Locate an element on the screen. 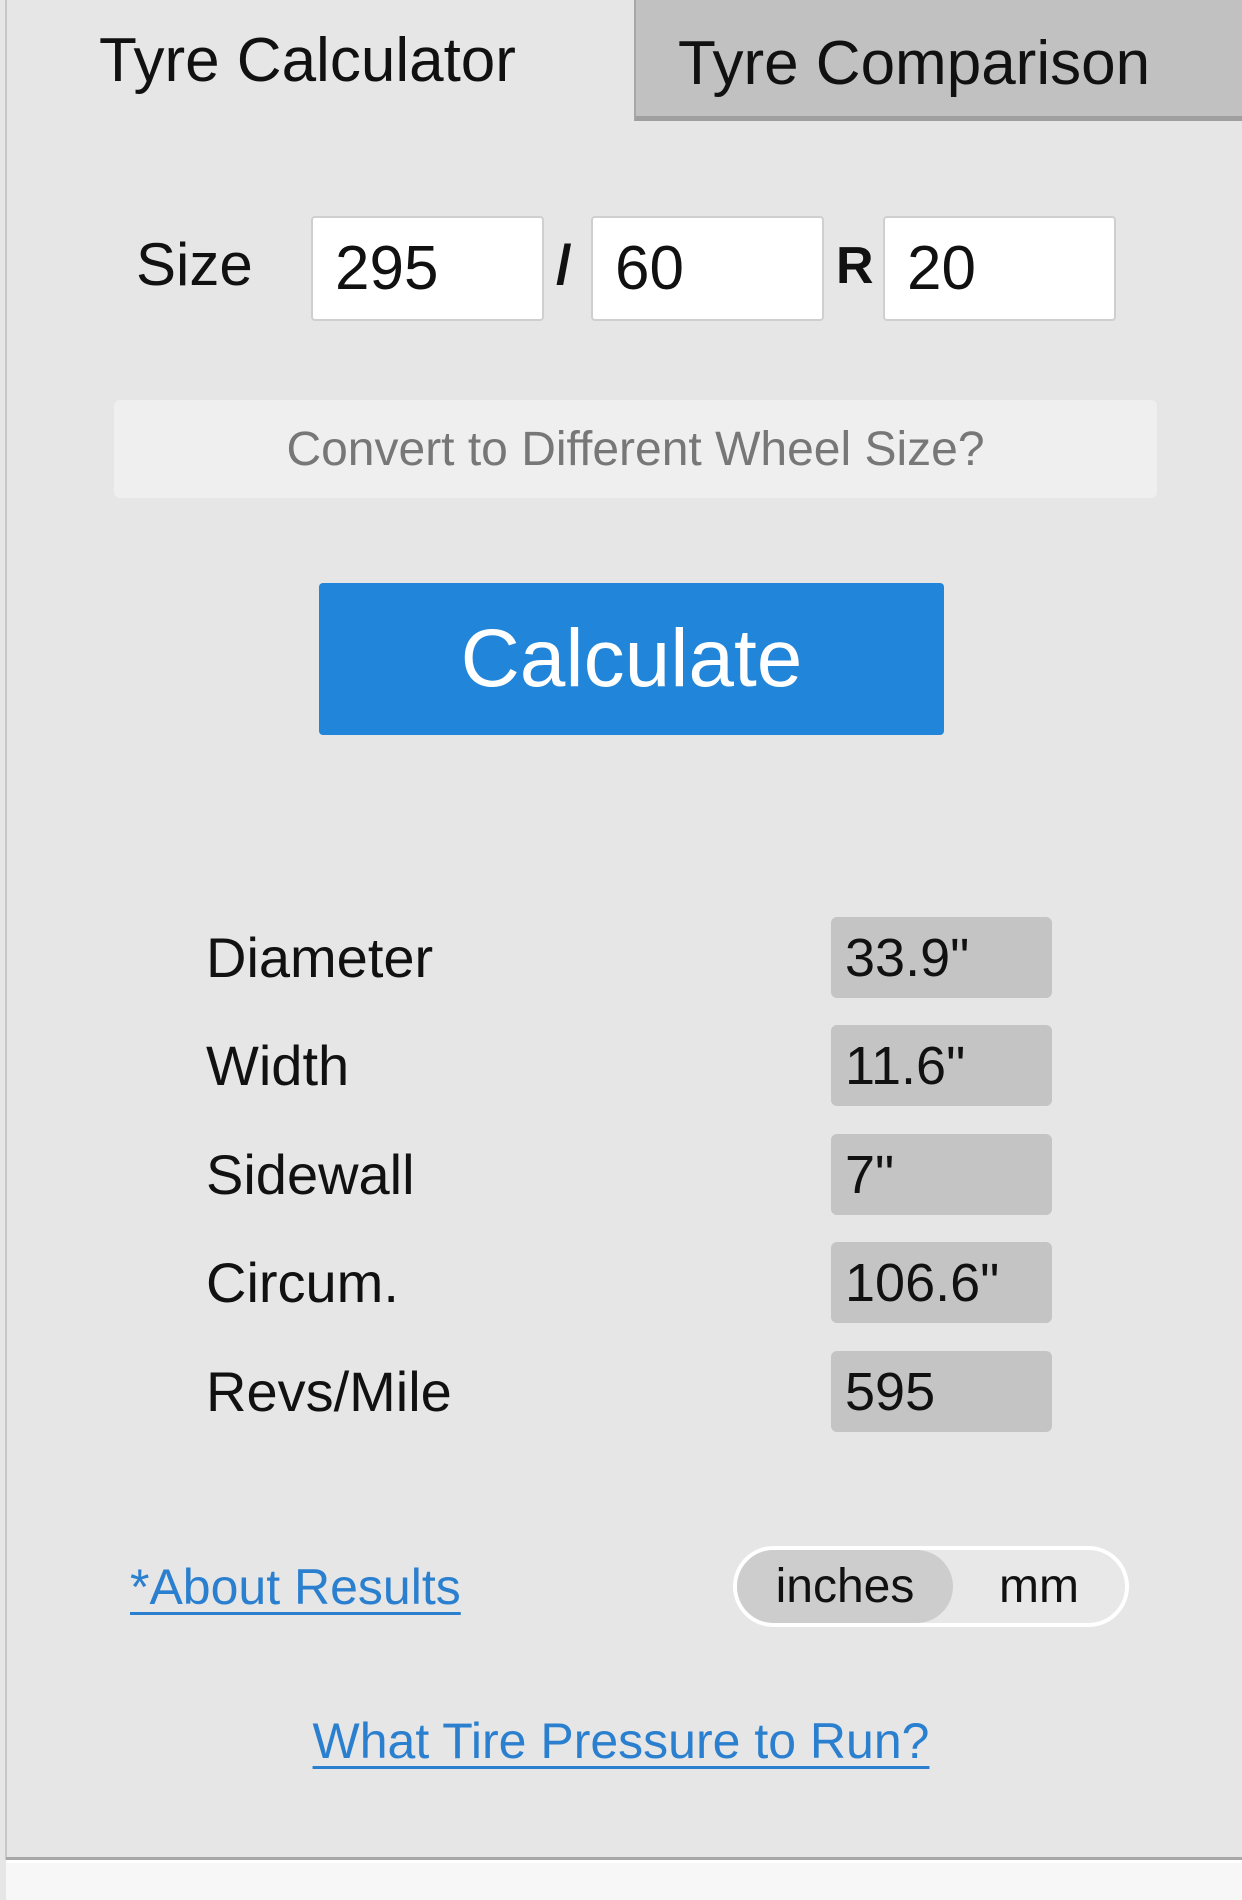  result-label-sidewall: Sidewall is located at coordinates (310, 1174).